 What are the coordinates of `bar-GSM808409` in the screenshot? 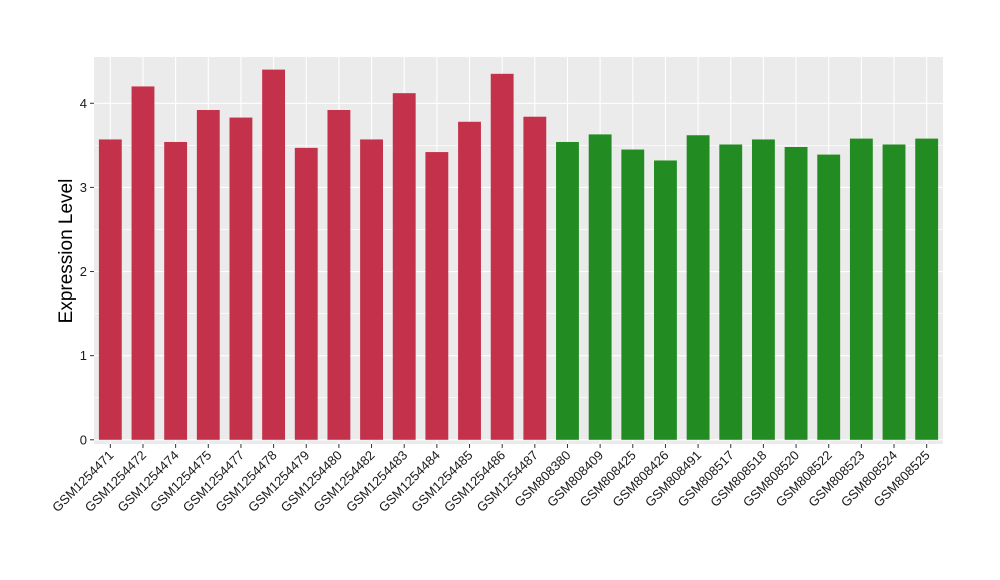 It's located at (600, 287).